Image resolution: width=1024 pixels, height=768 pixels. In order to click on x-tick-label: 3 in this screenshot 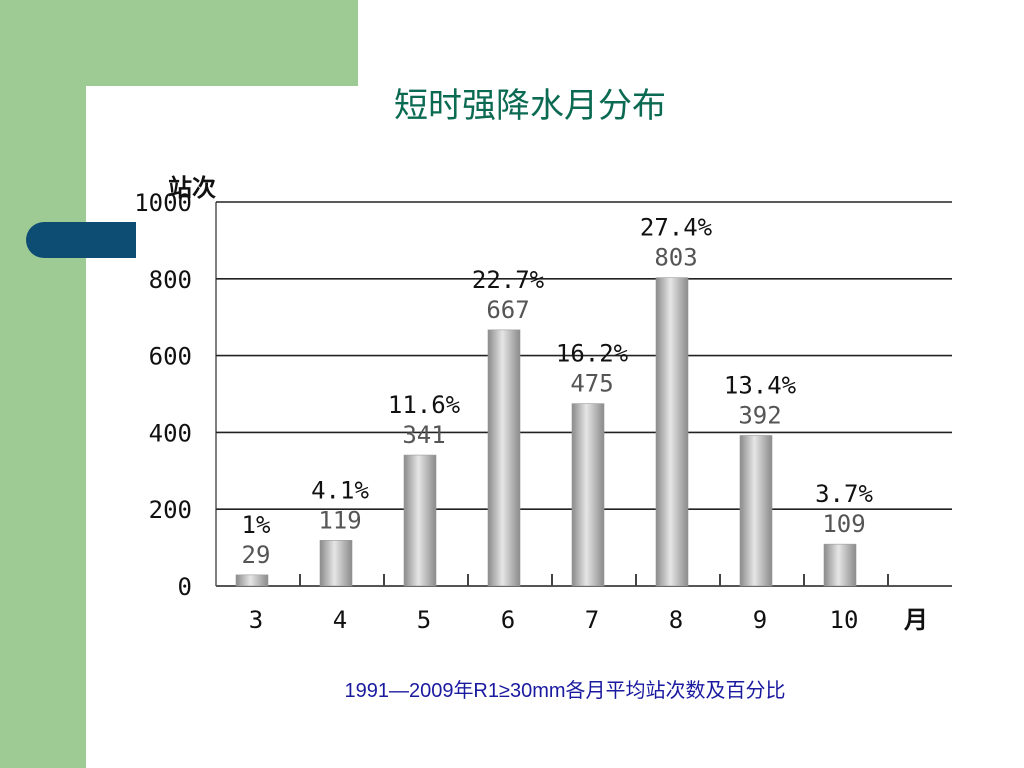, I will do `click(256, 620)`.